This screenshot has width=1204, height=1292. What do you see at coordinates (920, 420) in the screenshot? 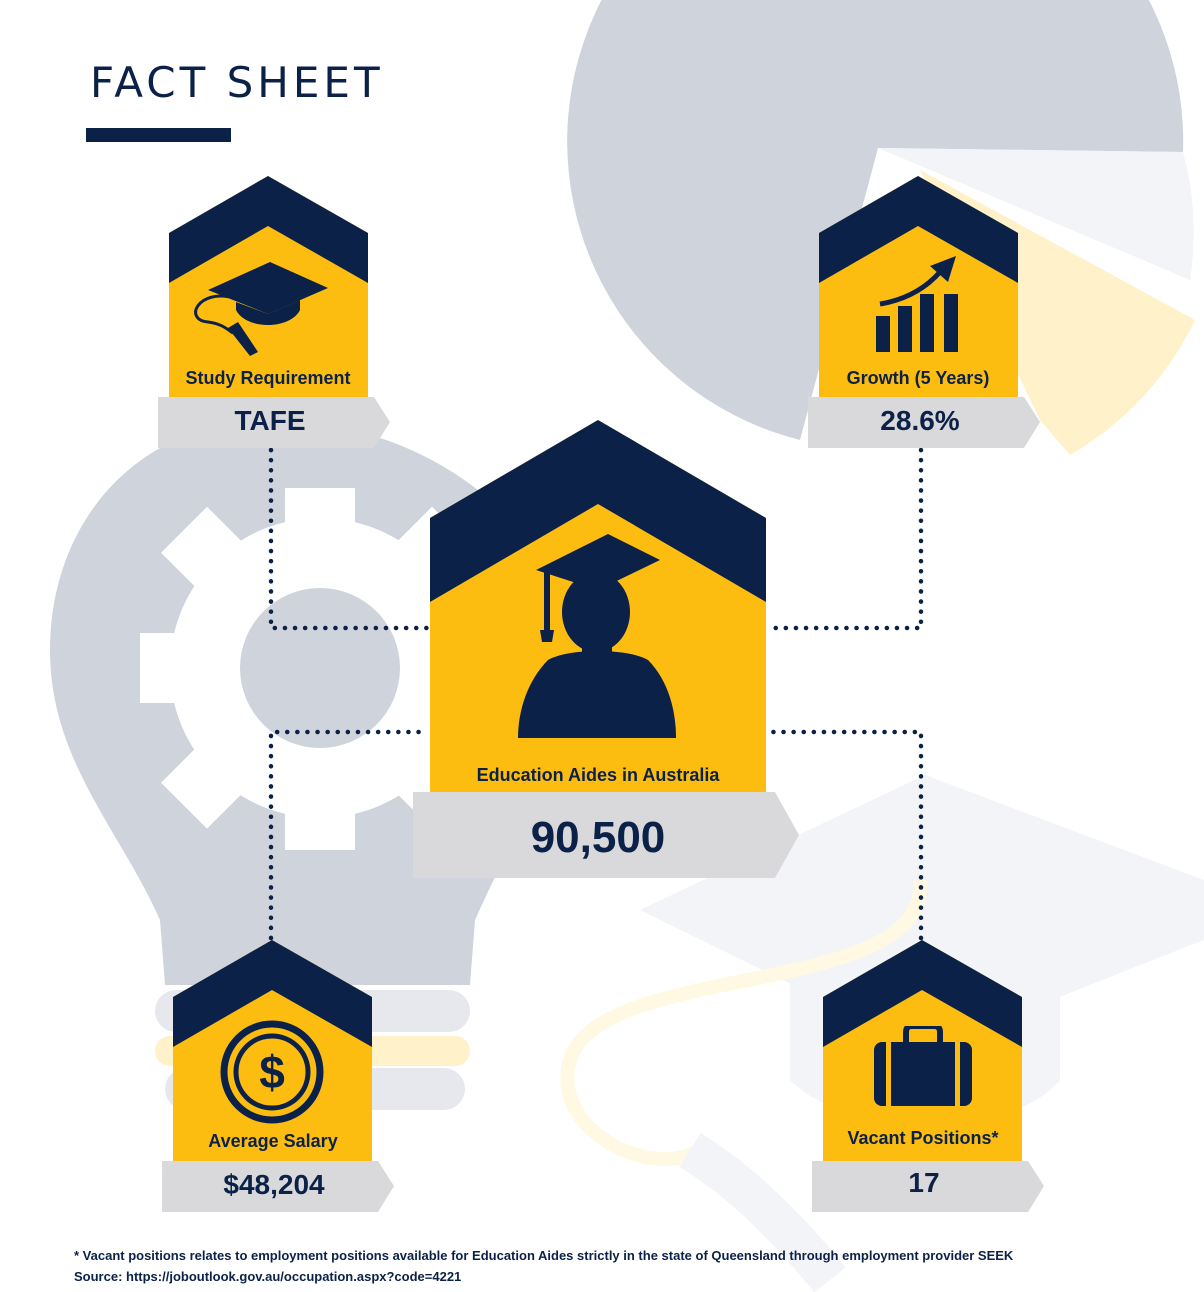
I see `growth-value: 28.6%` at bounding box center [920, 420].